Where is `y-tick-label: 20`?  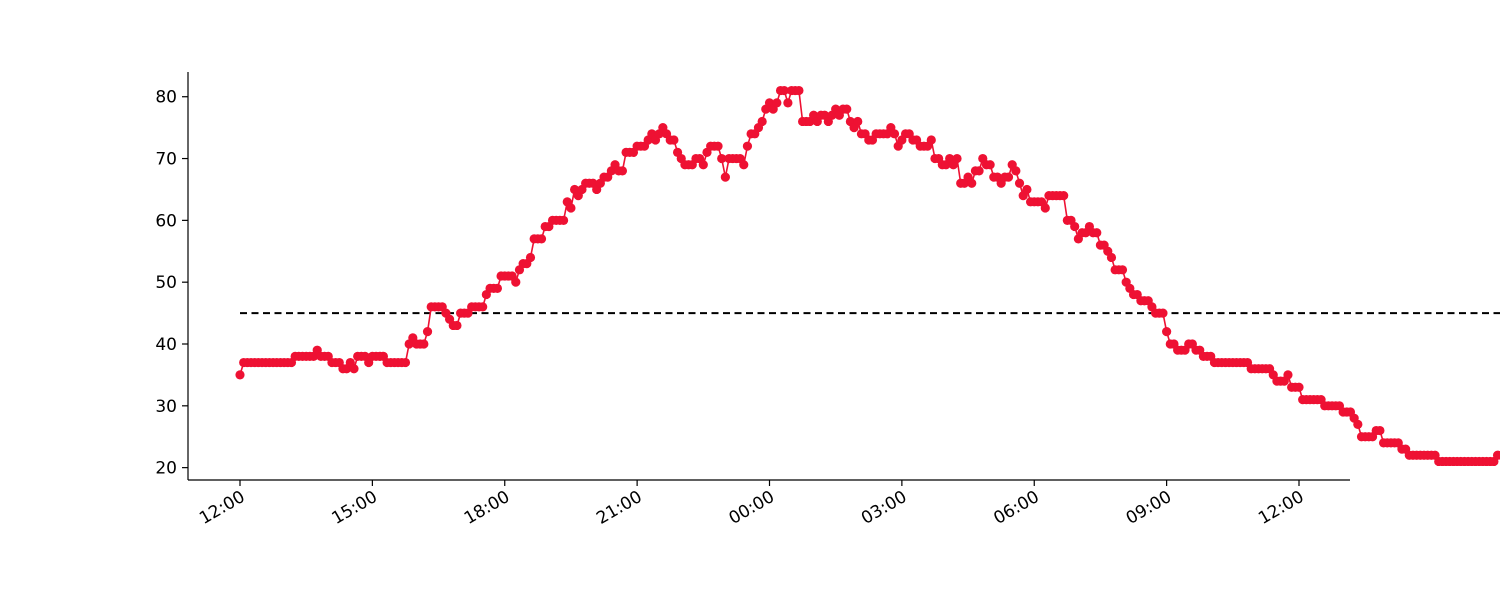 y-tick-label: 20 is located at coordinates (166, 469).